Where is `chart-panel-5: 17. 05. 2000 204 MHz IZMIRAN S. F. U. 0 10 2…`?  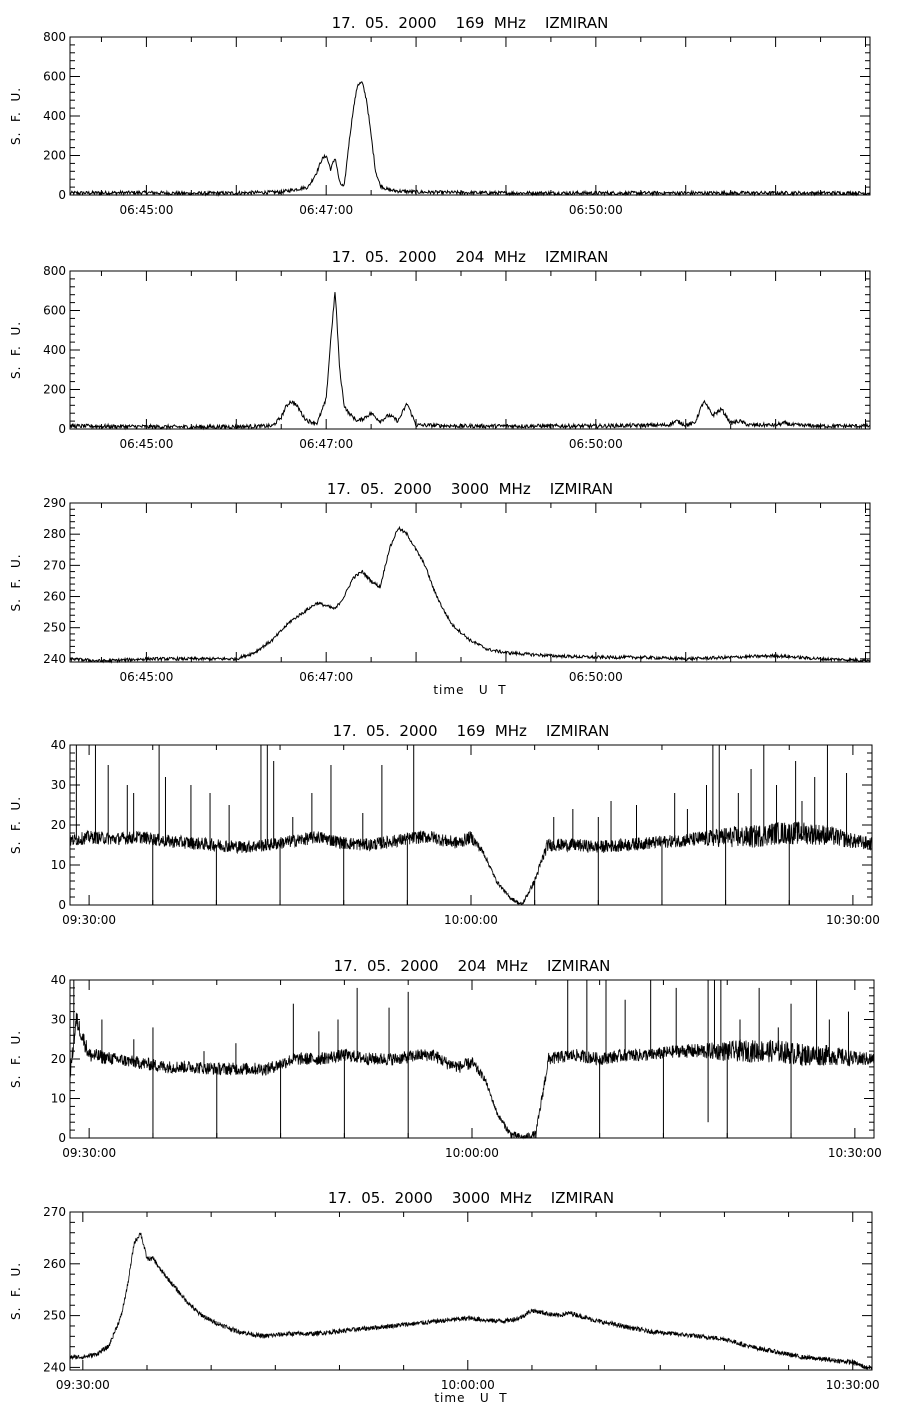
chart-panel-5: 17. 05. 2000 204 MHz IZMIRAN S. F. U. 0 10 2… is located at coordinates (445, 1058).